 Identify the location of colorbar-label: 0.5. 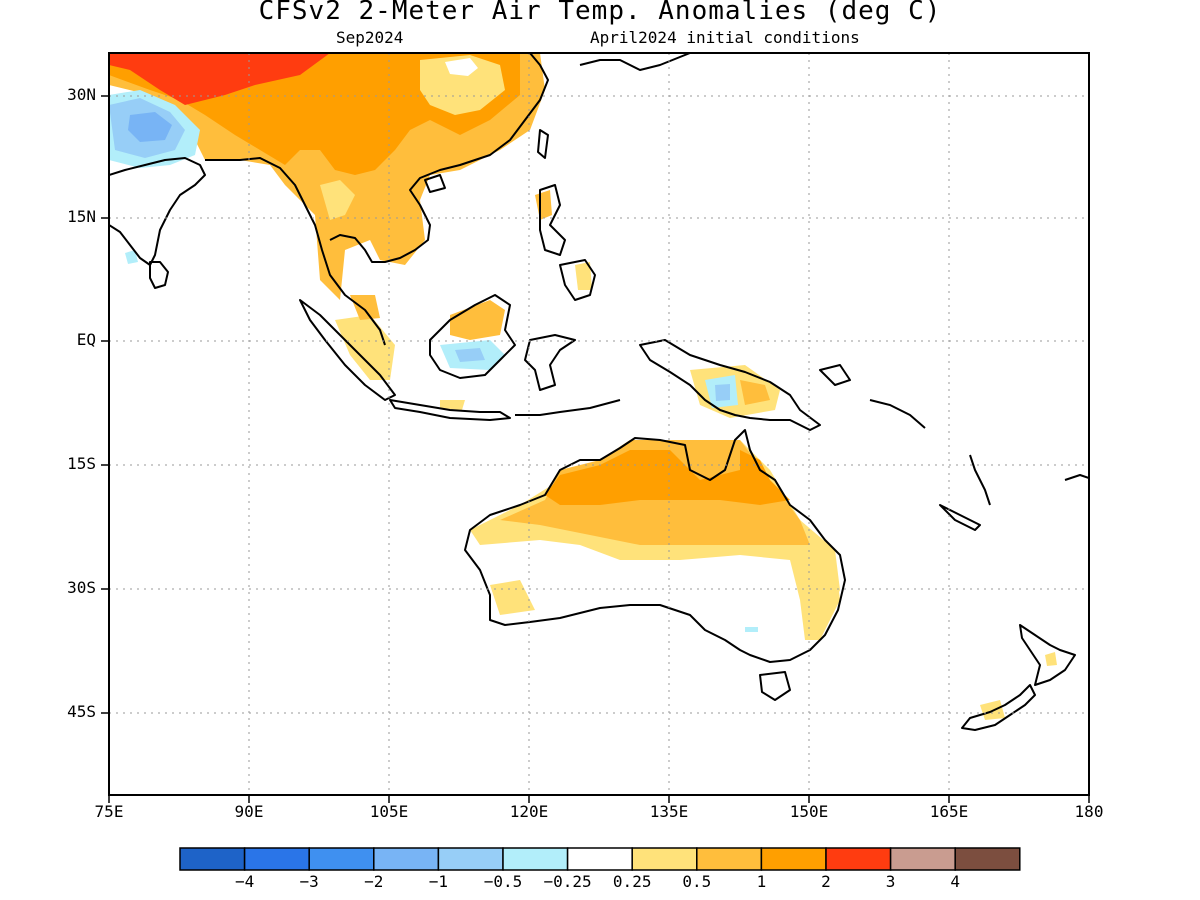
(697, 881).